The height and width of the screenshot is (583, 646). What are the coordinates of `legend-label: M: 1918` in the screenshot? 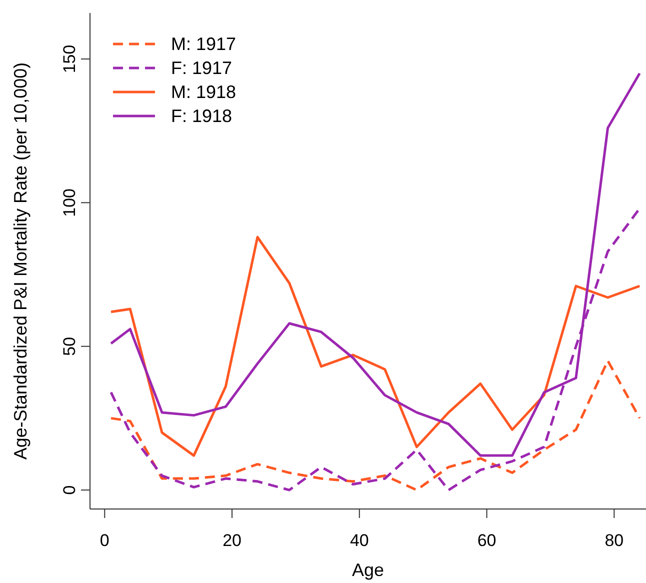 It's located at (203, 92).